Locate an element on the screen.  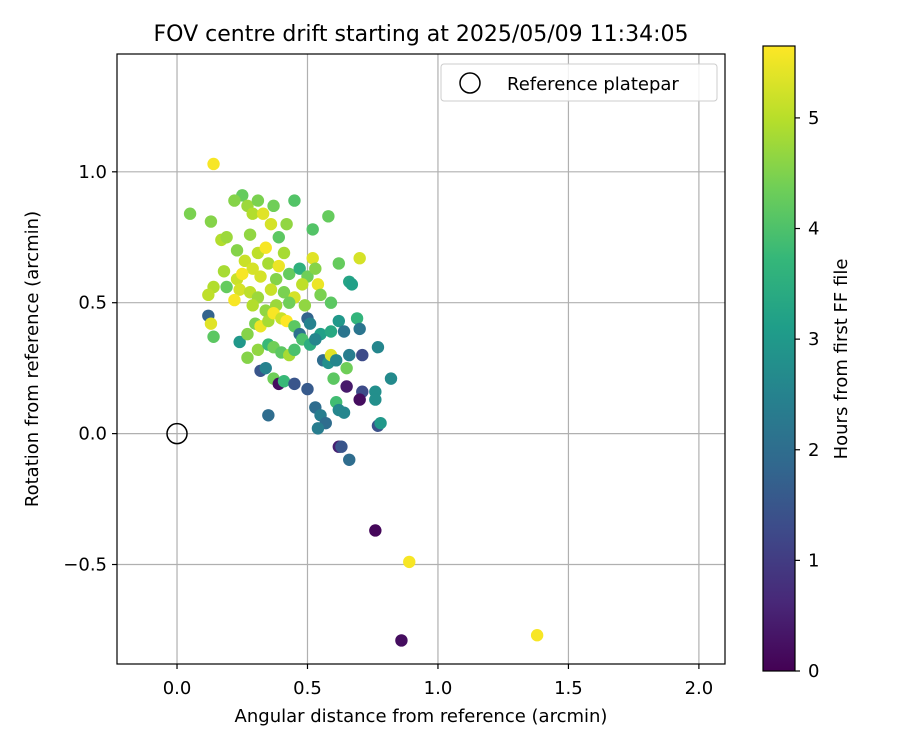
x-tick-label: 1.0 is located at coordinates (438, 688).